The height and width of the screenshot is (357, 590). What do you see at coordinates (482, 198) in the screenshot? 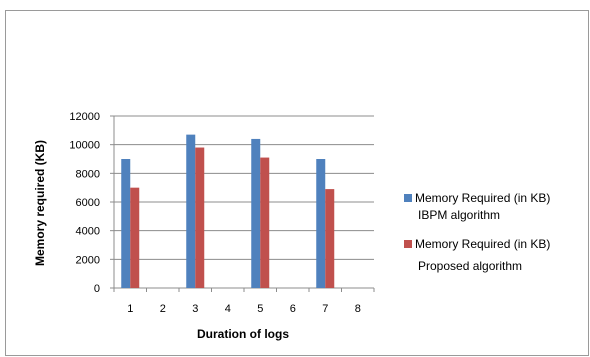
I see `legend-label-ibpm-line1: Memory Required (in KB)` at bounding box center [482, 198].